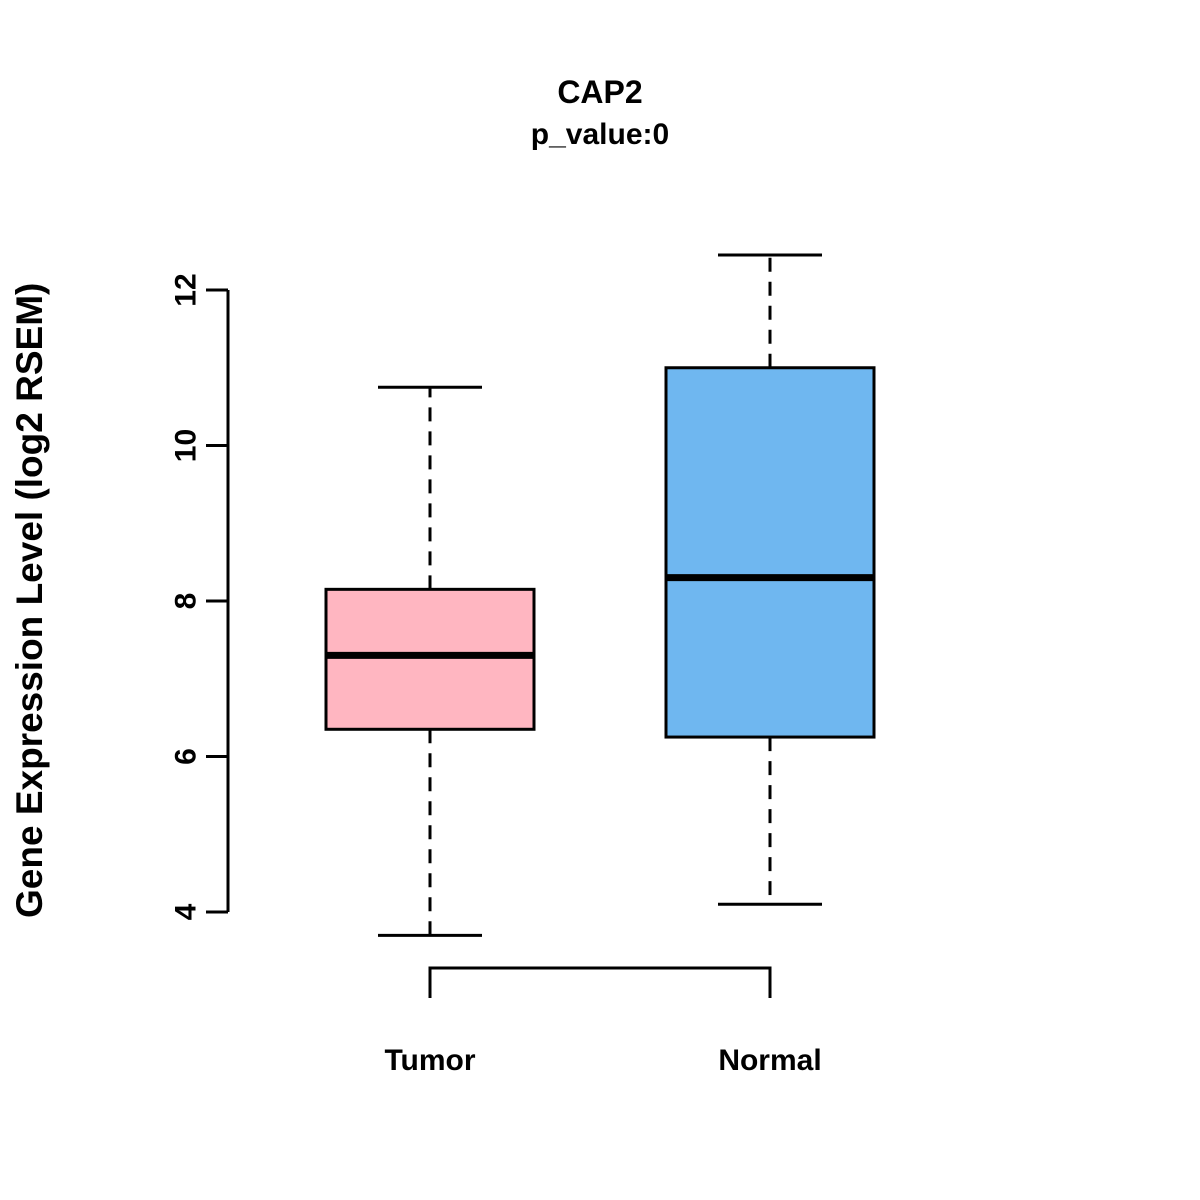  Describe the element at coordinates (769, 1060) in the screenshot. I see `category-label-normal: Normal` at that location.